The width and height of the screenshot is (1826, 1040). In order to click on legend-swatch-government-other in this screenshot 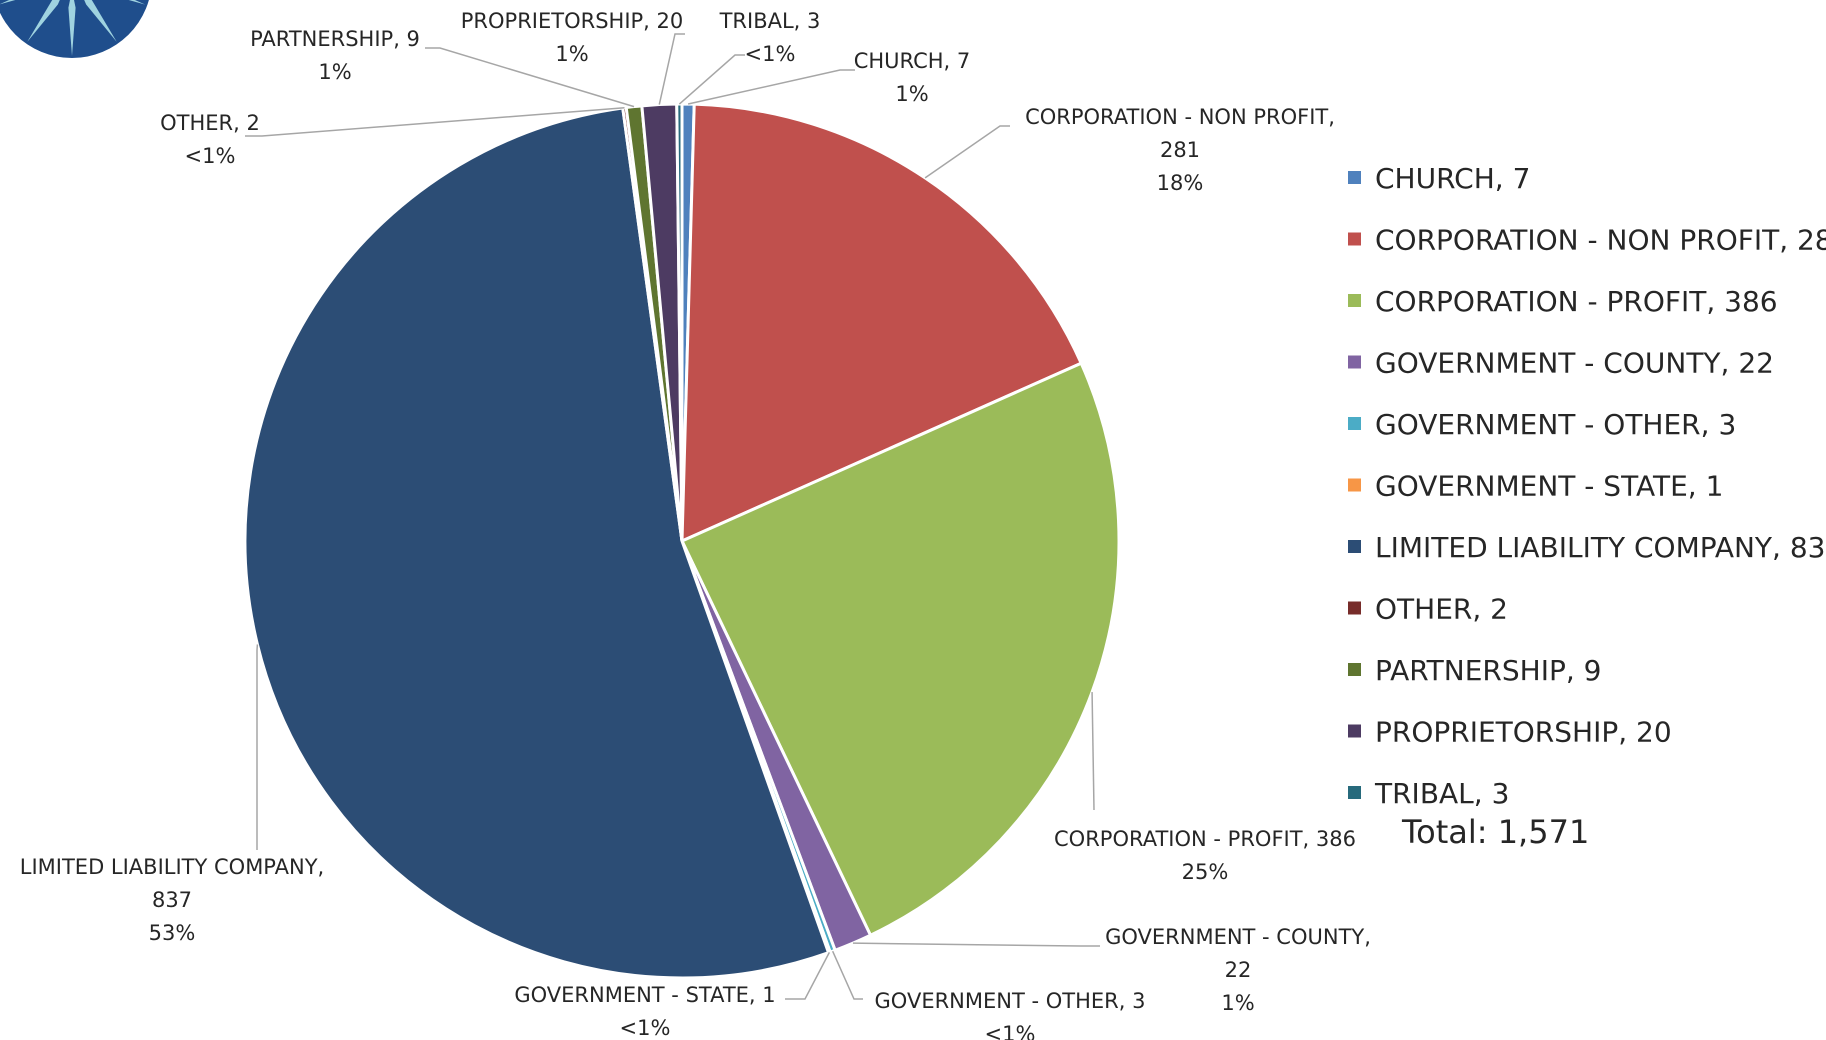, I will do `click(1354, 423)`.